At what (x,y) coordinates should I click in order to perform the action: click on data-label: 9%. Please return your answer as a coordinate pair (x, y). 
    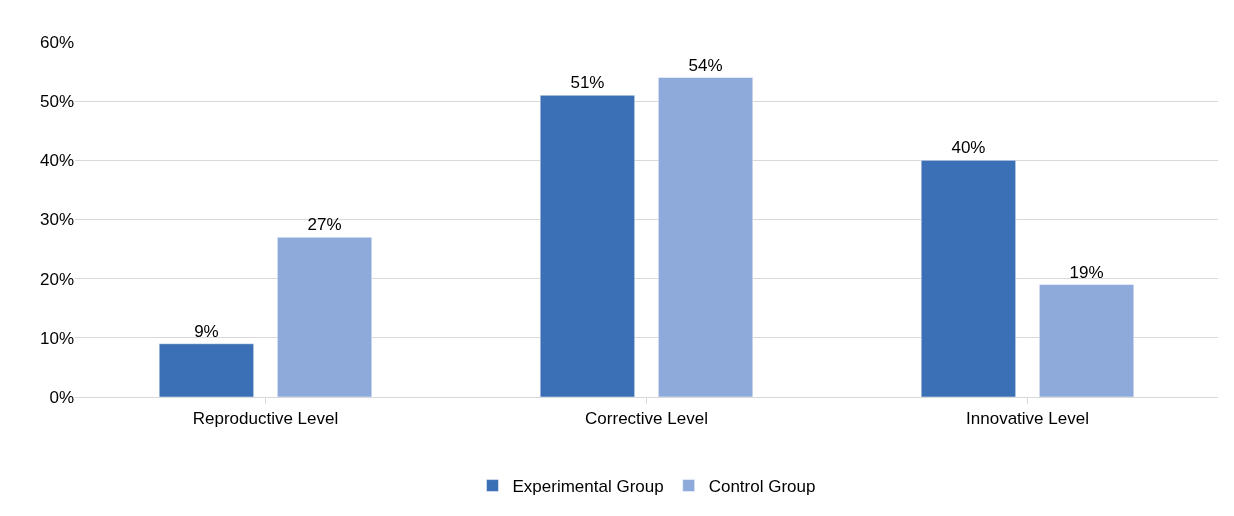
    Looking at the image, I should click on (206, 331).